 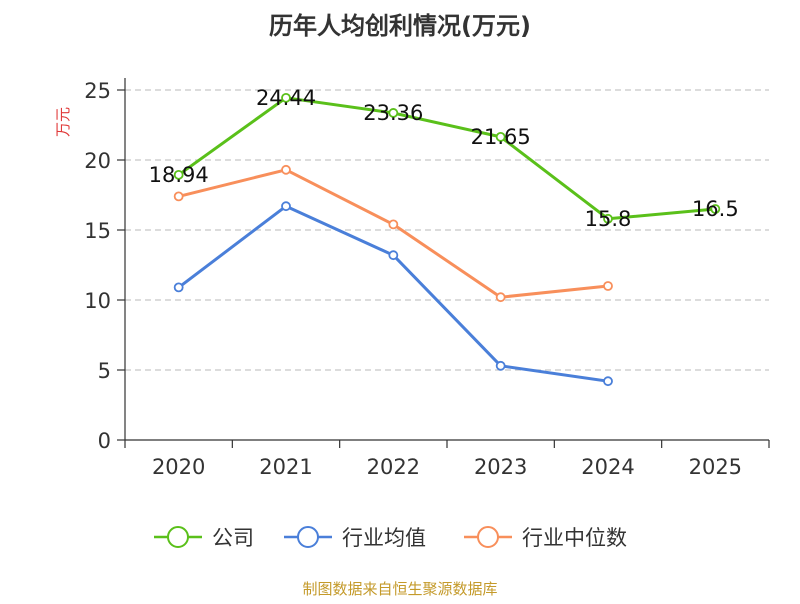 I want to click on x-tick-label-2022: 2022, so click(x=393, y=467).